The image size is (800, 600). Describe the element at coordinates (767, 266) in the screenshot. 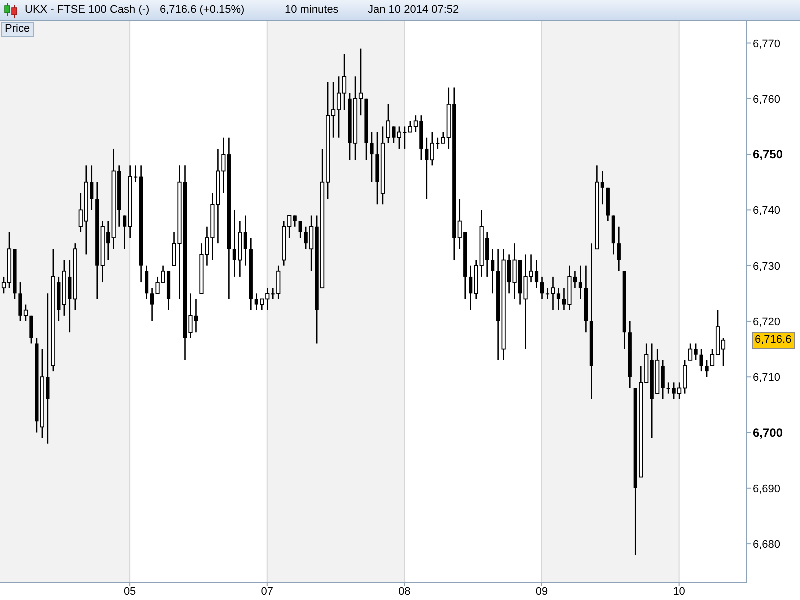

I see `y-tick-label: 6,730` at that location.